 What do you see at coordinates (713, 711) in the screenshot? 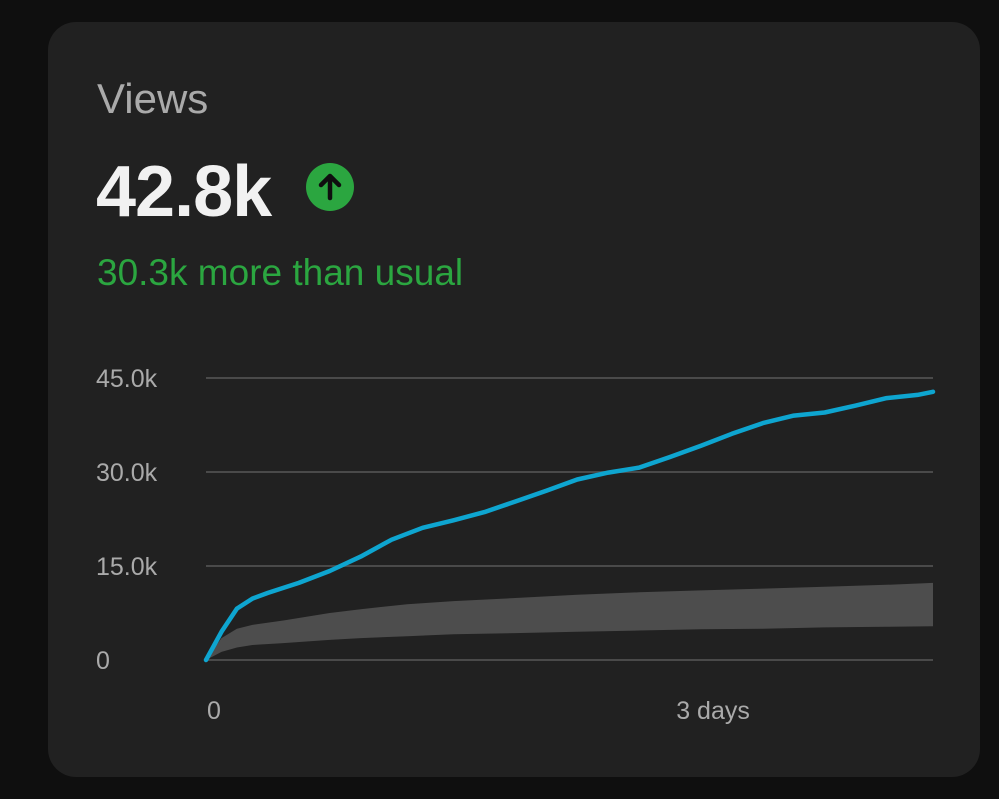
I see `x-tick-label: 3 days` at bounding box center [713, 711].